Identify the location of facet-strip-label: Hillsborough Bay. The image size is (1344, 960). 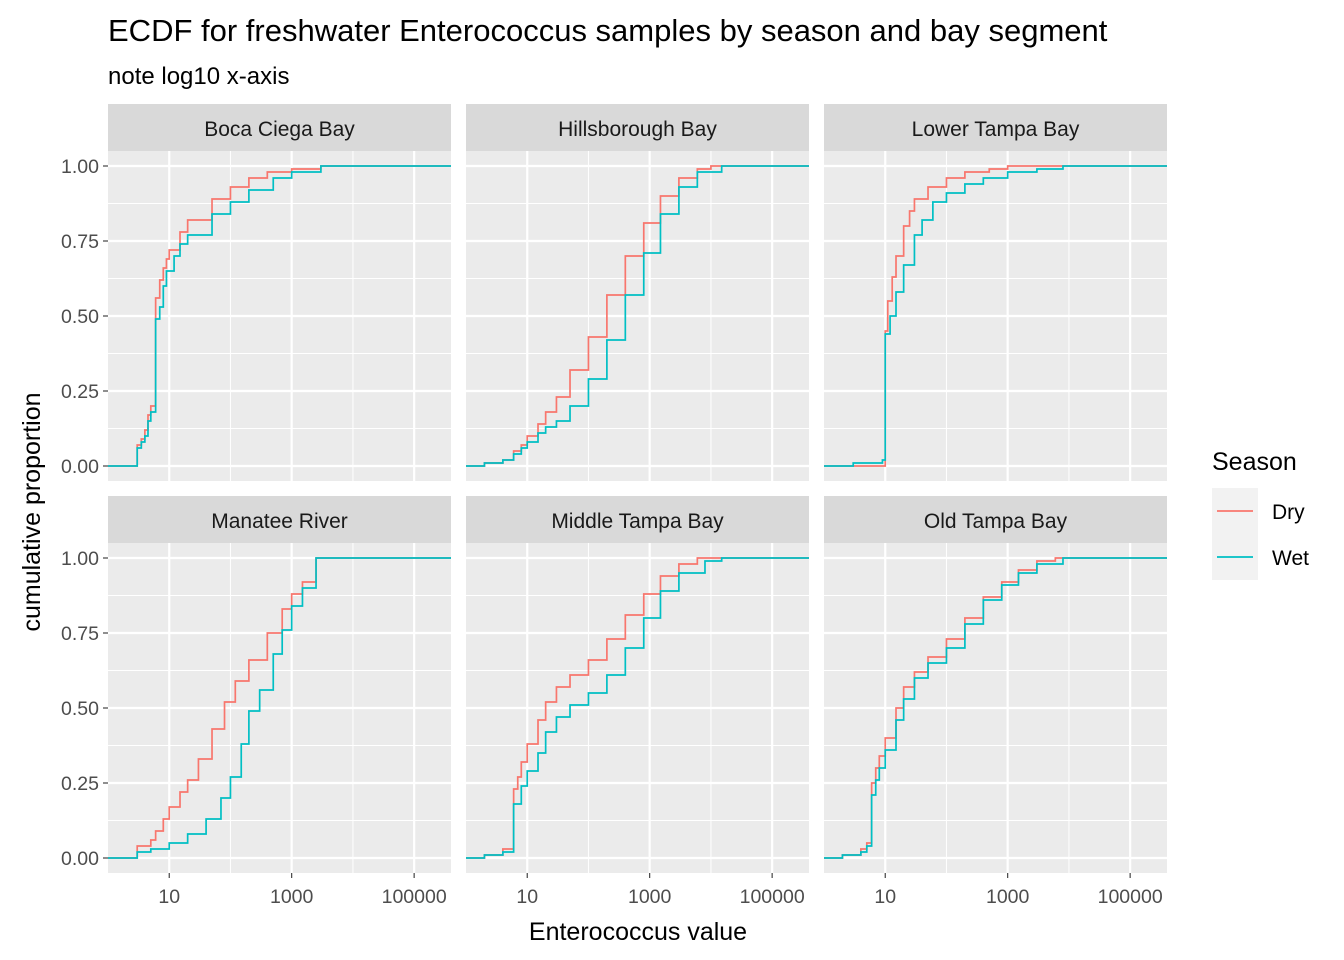
(637, 129).